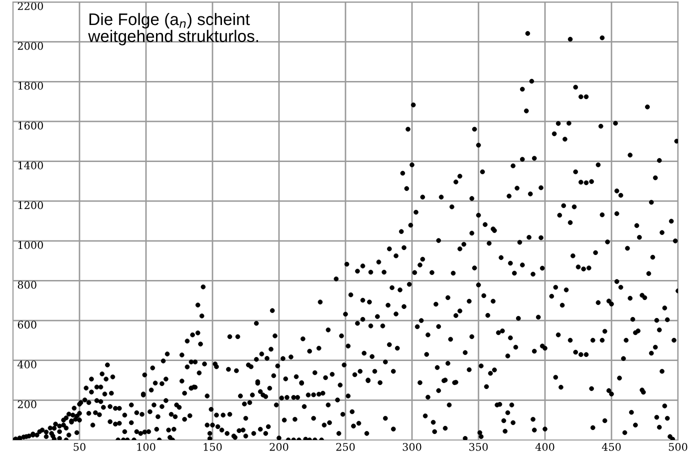 This screenshot has width=697, height=463. What do you see at coordinates (678, 446) in the screenshot?
I see `x-tick-label: 500` at bounding box center [678, 446].